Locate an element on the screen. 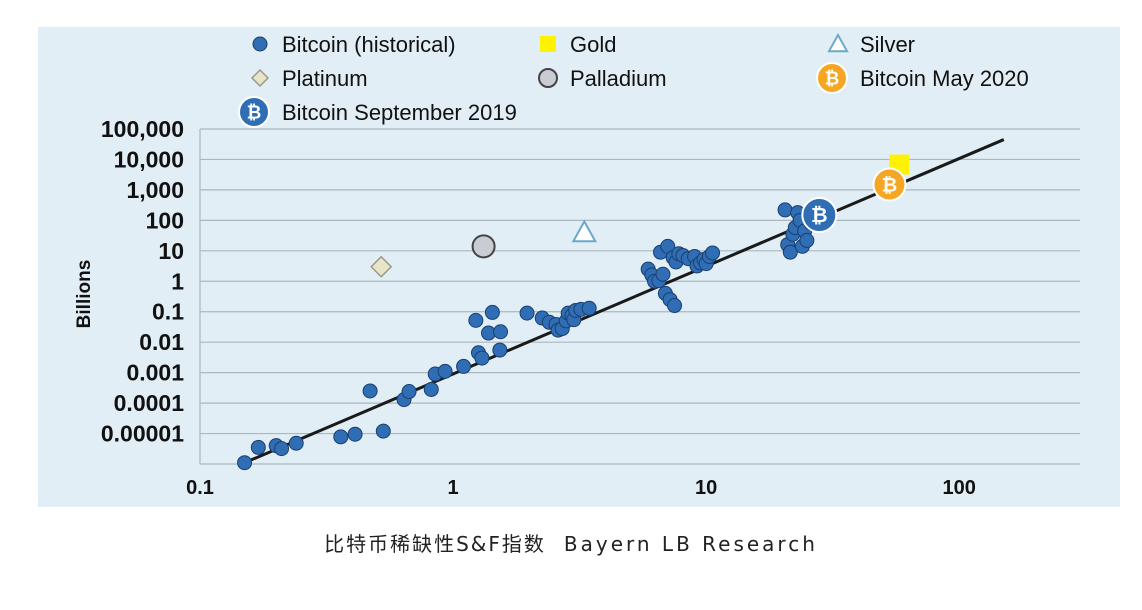  caption-chinese: 比特币稀缺性S&F指数 is located at coordinates (435, 544).